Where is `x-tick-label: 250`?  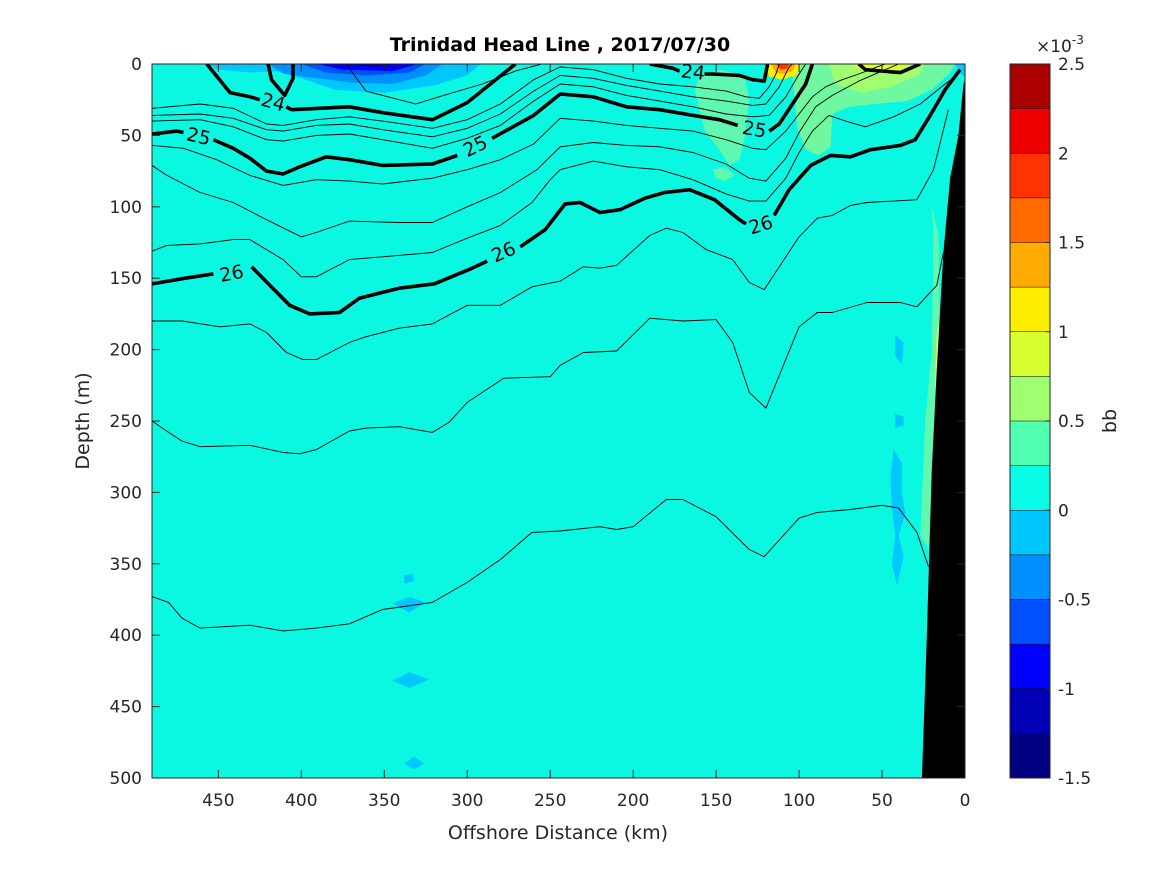
x-tick-label: 250 is located at coordinates (550, 801).